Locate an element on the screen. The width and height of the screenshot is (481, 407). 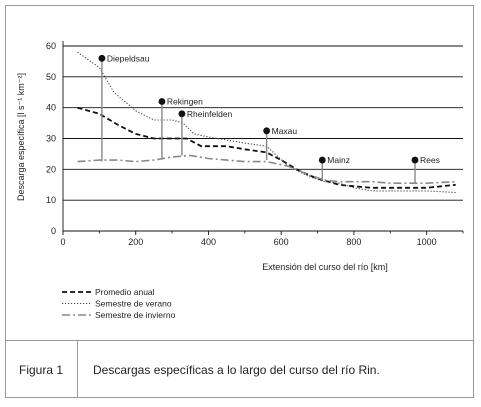
x-tick-label: 1000 is located at coordinates (427, 242).